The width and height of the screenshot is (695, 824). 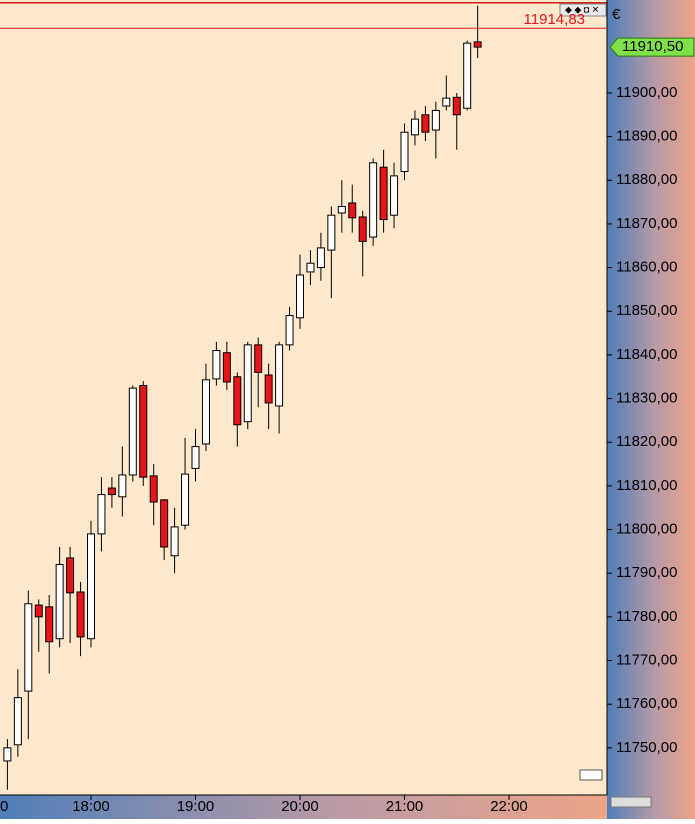 What do you see at coordinates (616, 14) in the screenshot?
I see `currency: €` at bounding box center [616, 14].